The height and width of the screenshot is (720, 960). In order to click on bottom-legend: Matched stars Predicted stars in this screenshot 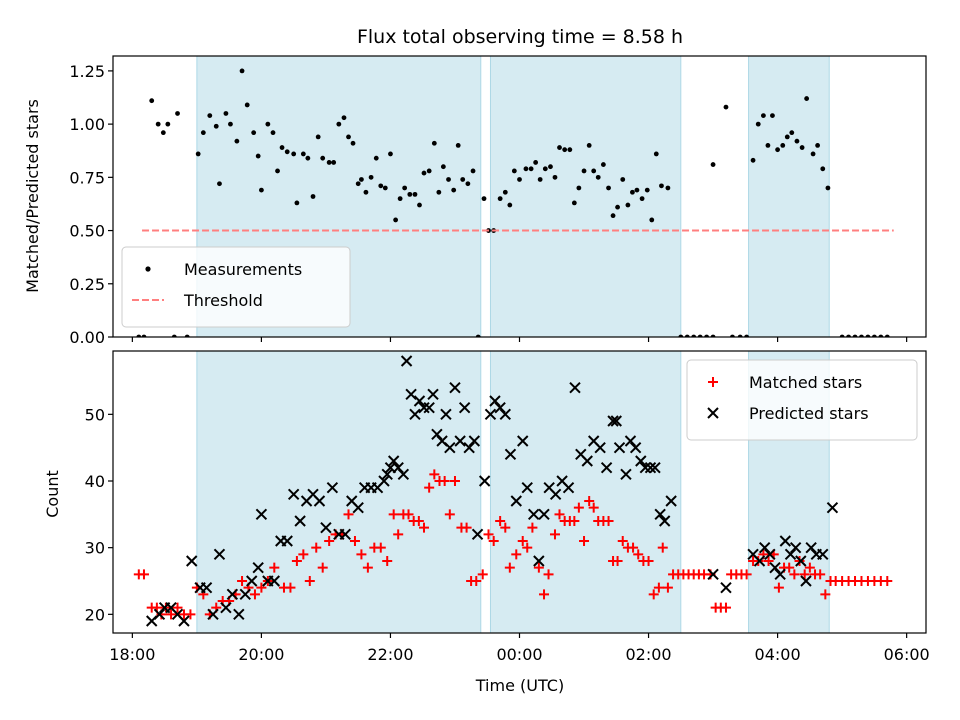, I will do `click(802, 400)`.